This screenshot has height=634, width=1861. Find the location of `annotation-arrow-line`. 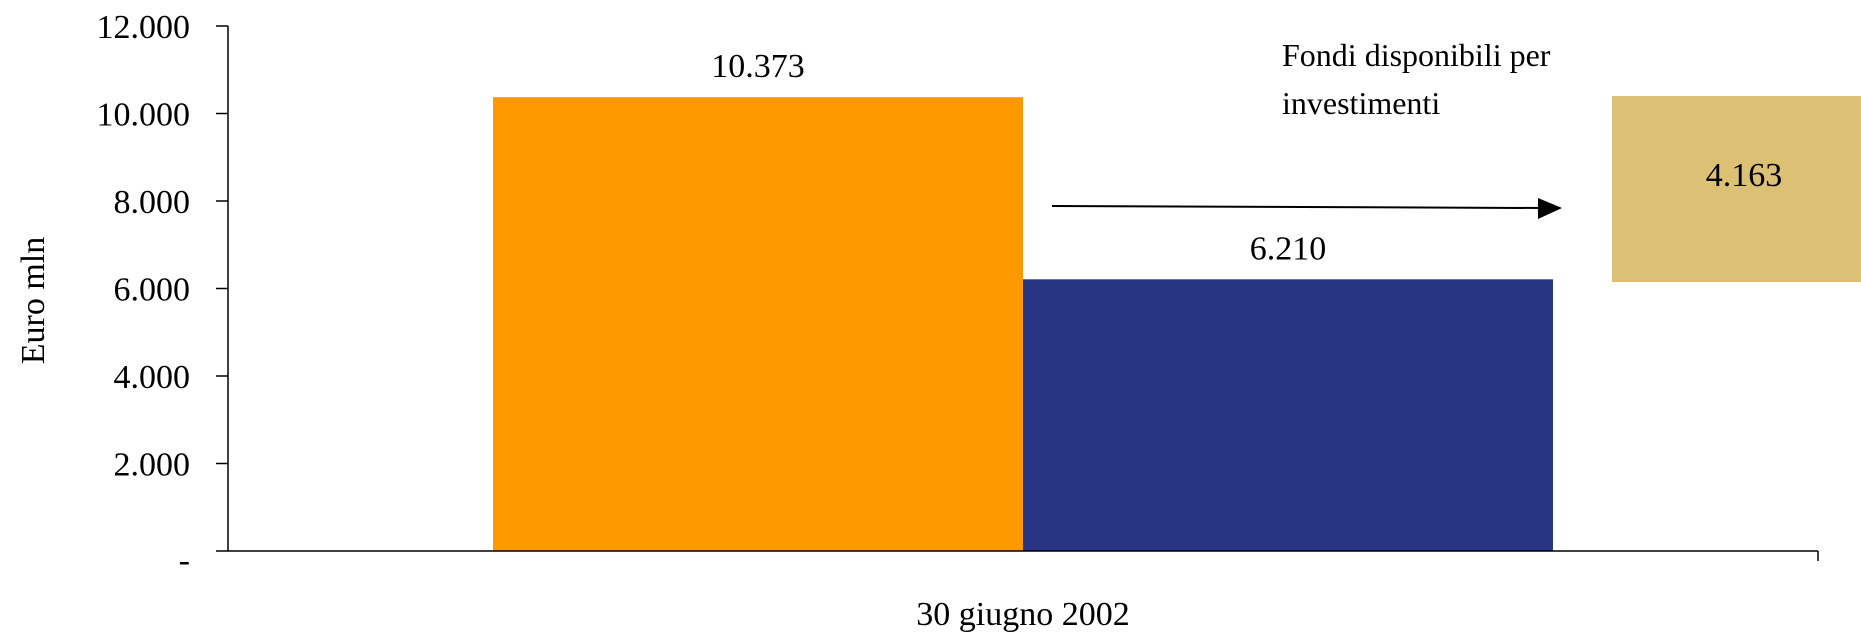

annotation-arrow-line is located at coordinates (1296, 207).